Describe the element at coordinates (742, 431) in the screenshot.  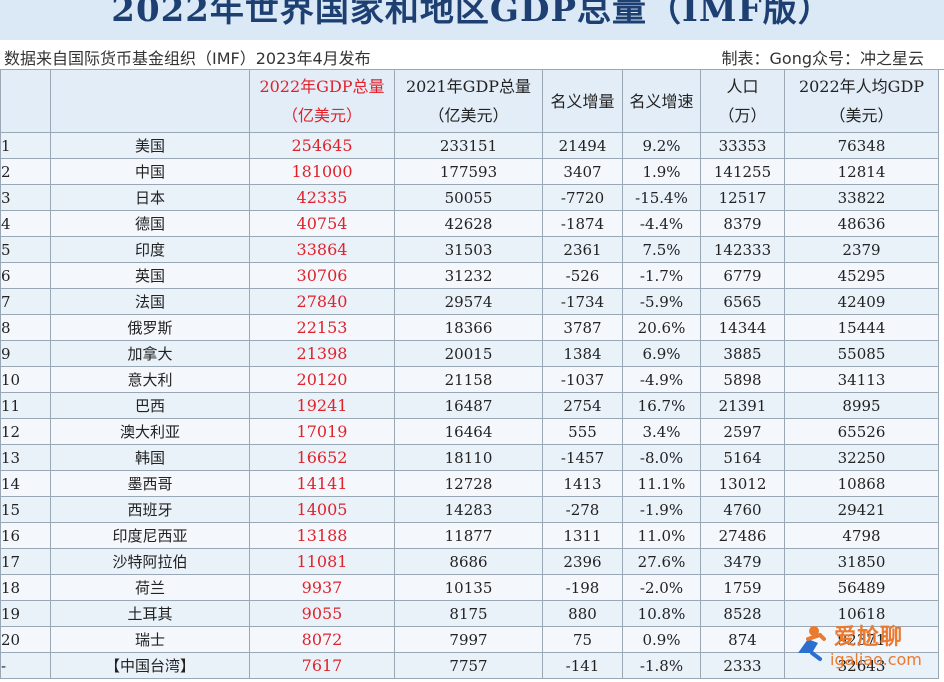
I see `cell-population: 2597` at that location.